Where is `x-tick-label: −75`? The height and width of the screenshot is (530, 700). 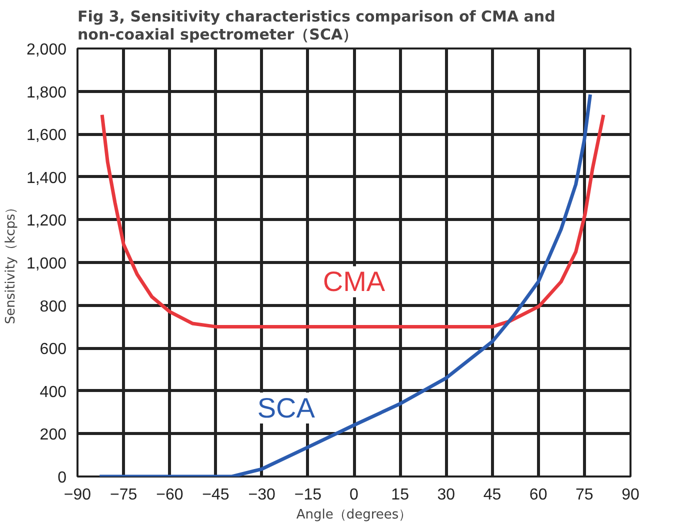 x-tick-label: −75 is located at coordinates (124, 495).